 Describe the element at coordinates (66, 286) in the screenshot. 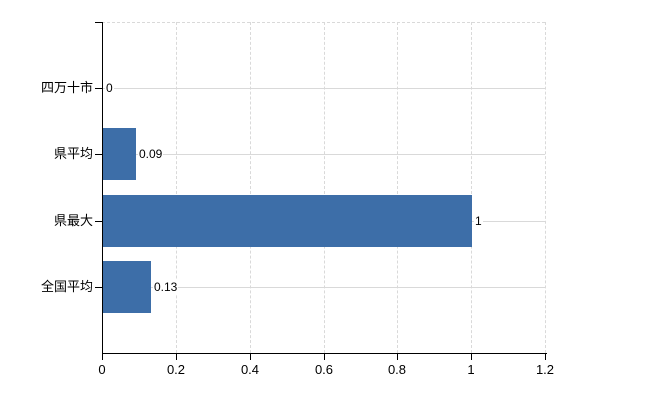

I see `category-label-3: 全国平均` at that location.